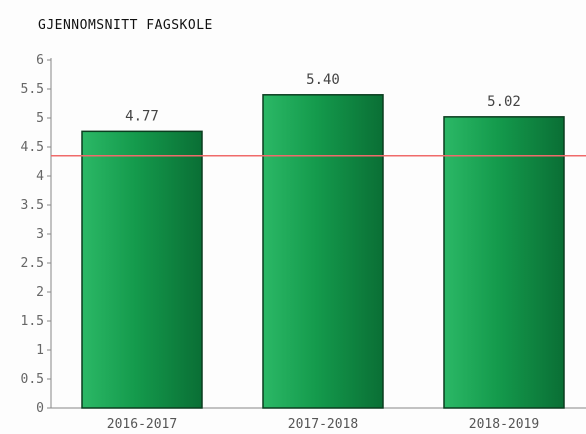  What do you see at coordinates (32, 89) in the screenshot?
I see `y-tick-label: 5.5` at bounding box center [32, 89].